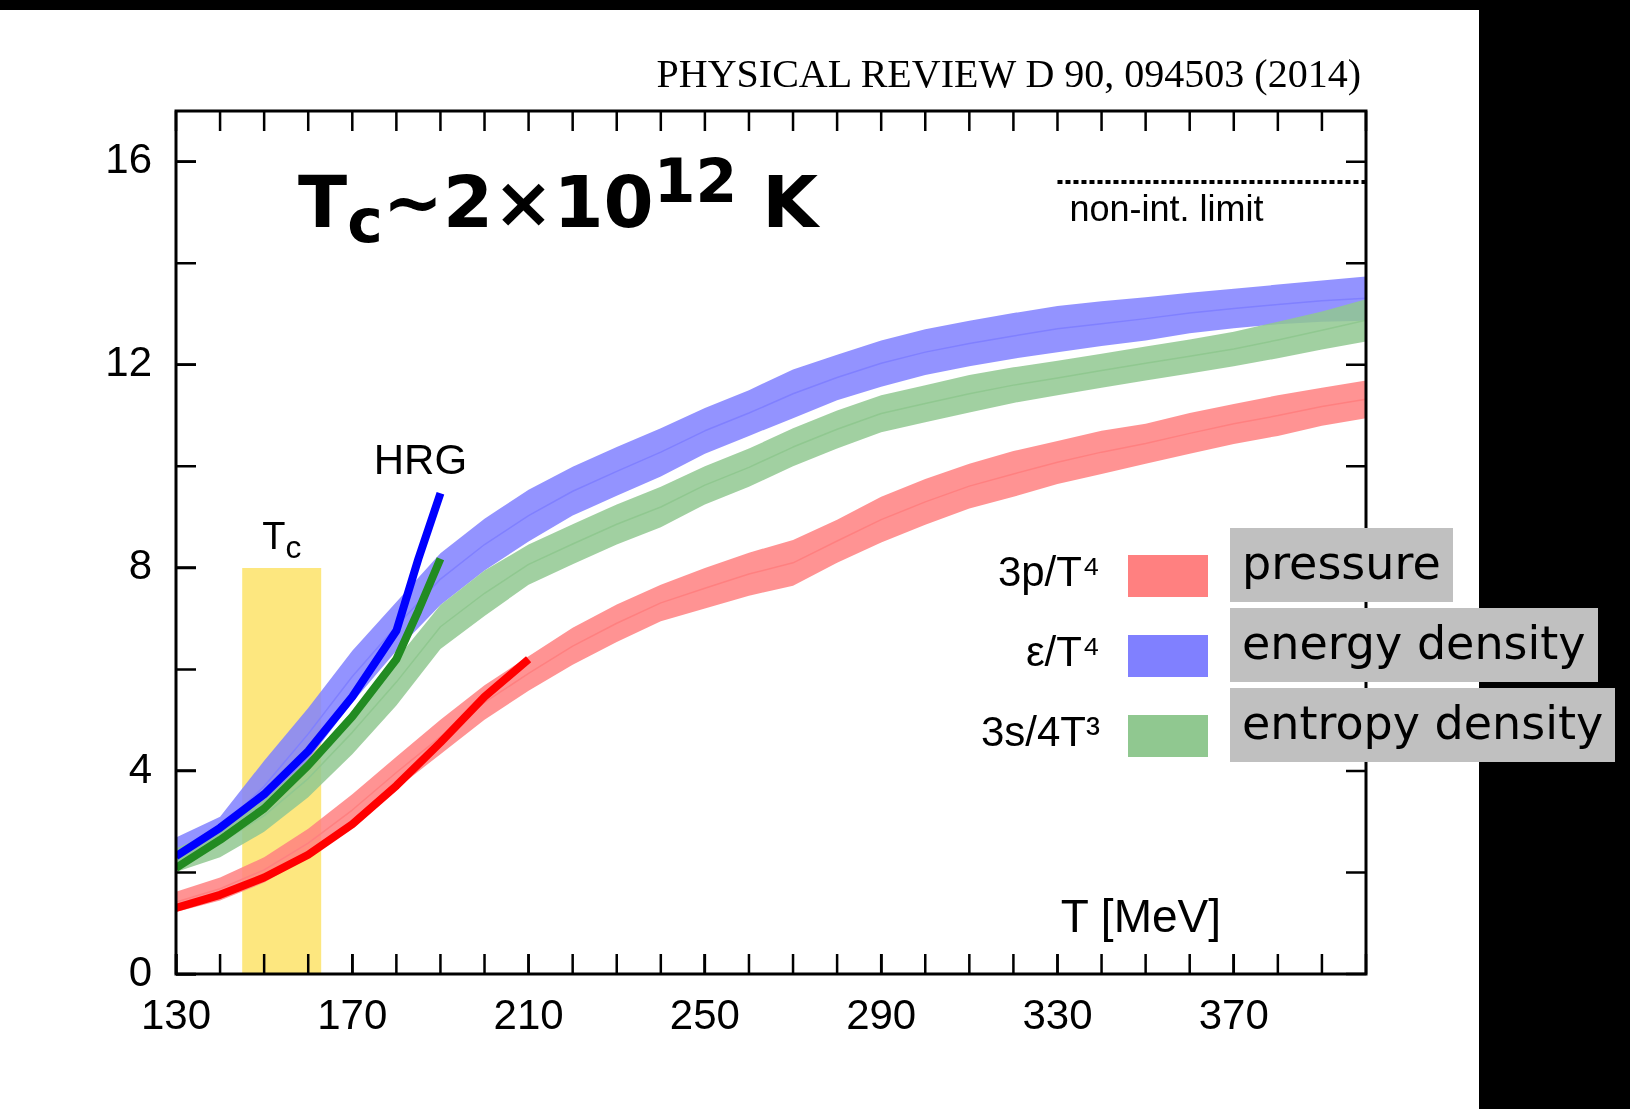 The width and height of the screenshot is (1630, 1109). What do you see at coordinates (140, 768) in the screenshot?
I see `y-tick-label: 4` at bounding box center [140, 768].